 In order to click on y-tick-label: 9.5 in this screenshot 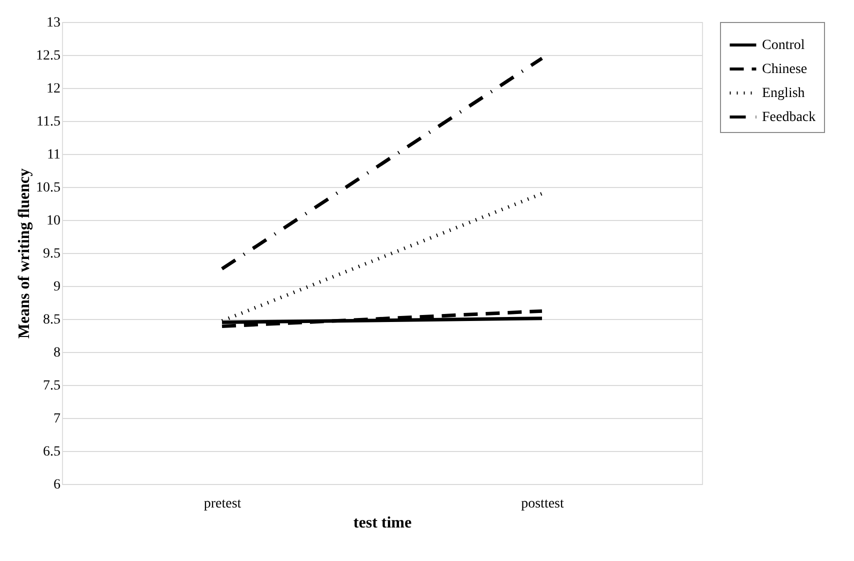, I will do `click(51, 254)`.